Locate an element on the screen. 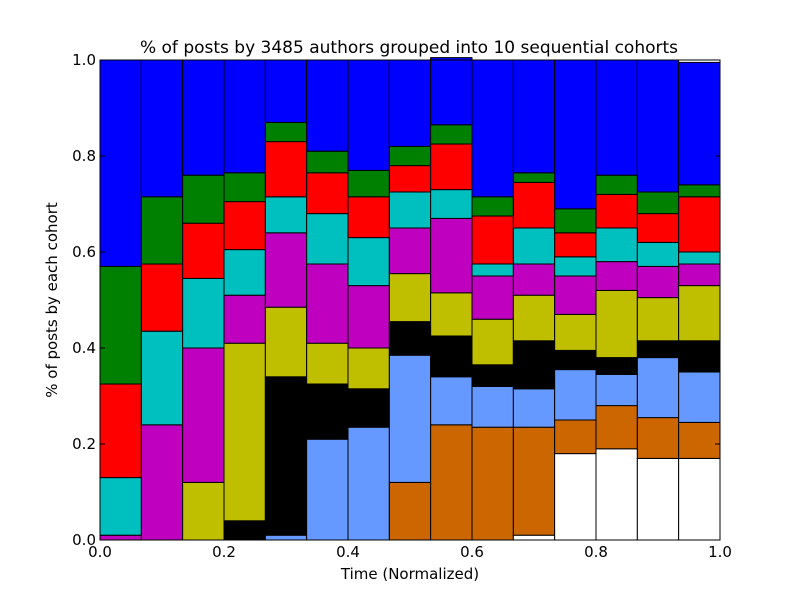 Image resolution: width=800 pixels, height=600 pixels. x-tick-label: 1.0 is located at coordinates (720, 552).